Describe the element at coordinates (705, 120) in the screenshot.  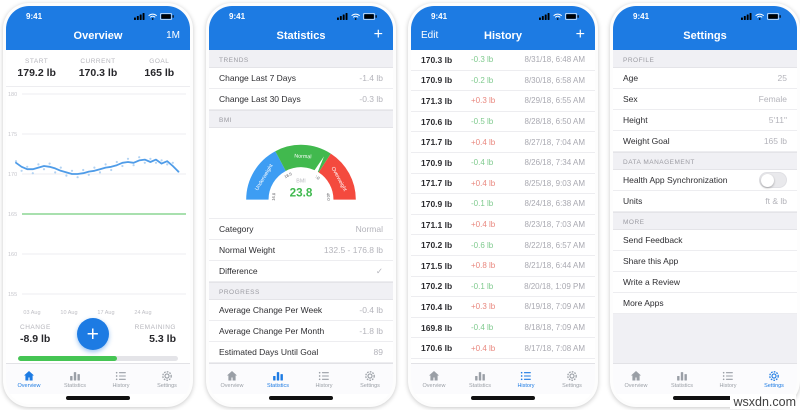
I see `list-item: Height 5'11"` at that location.